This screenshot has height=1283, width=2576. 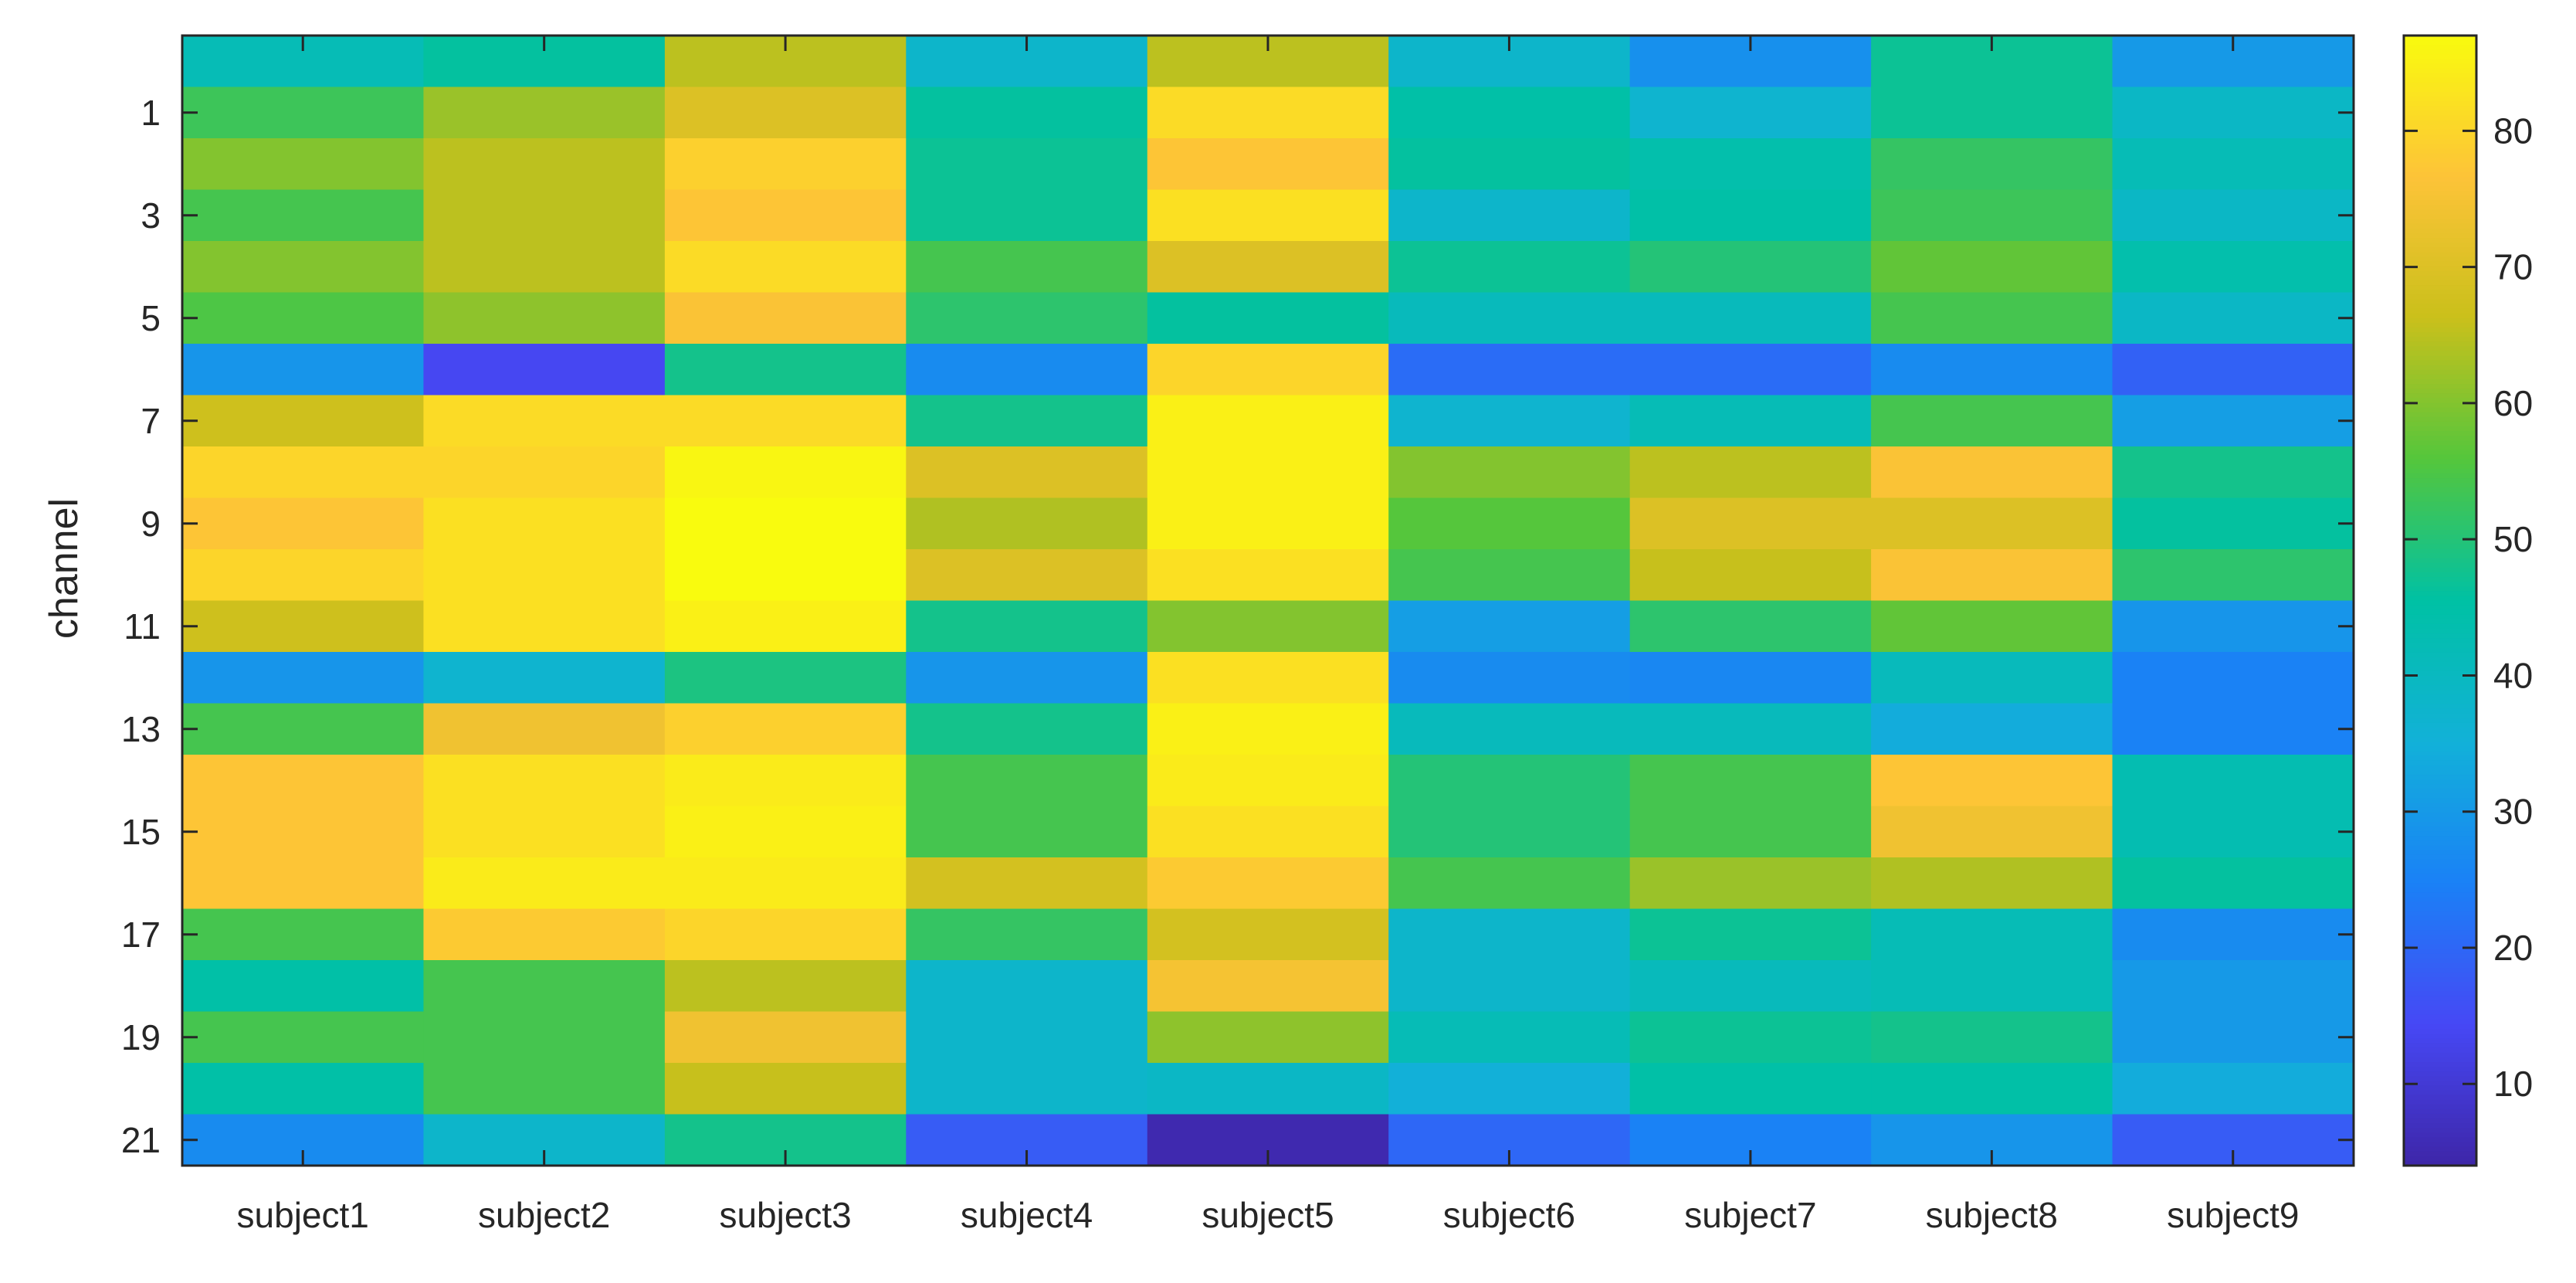 What do you see at coordinates (2513, 812) in the screenshot?
I see `colorbar-tick-label: 30` at bounding box center [2513, 812].